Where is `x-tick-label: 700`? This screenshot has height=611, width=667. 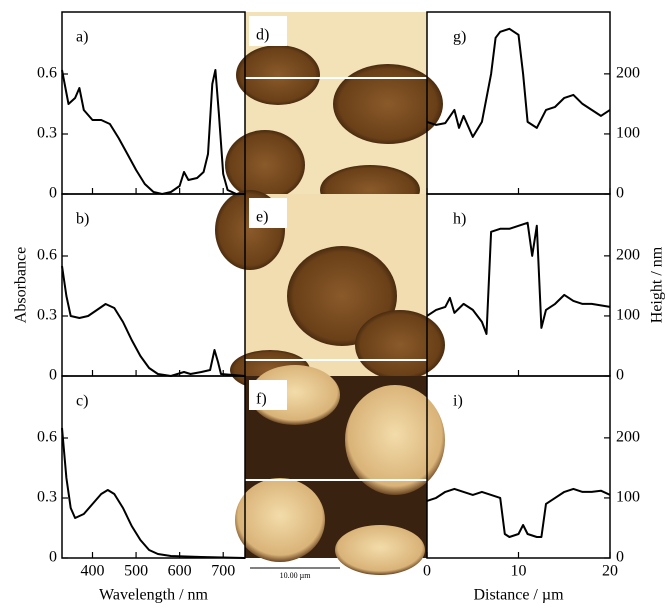
x-tick-label: 700 is located at coordinates (223, 571).